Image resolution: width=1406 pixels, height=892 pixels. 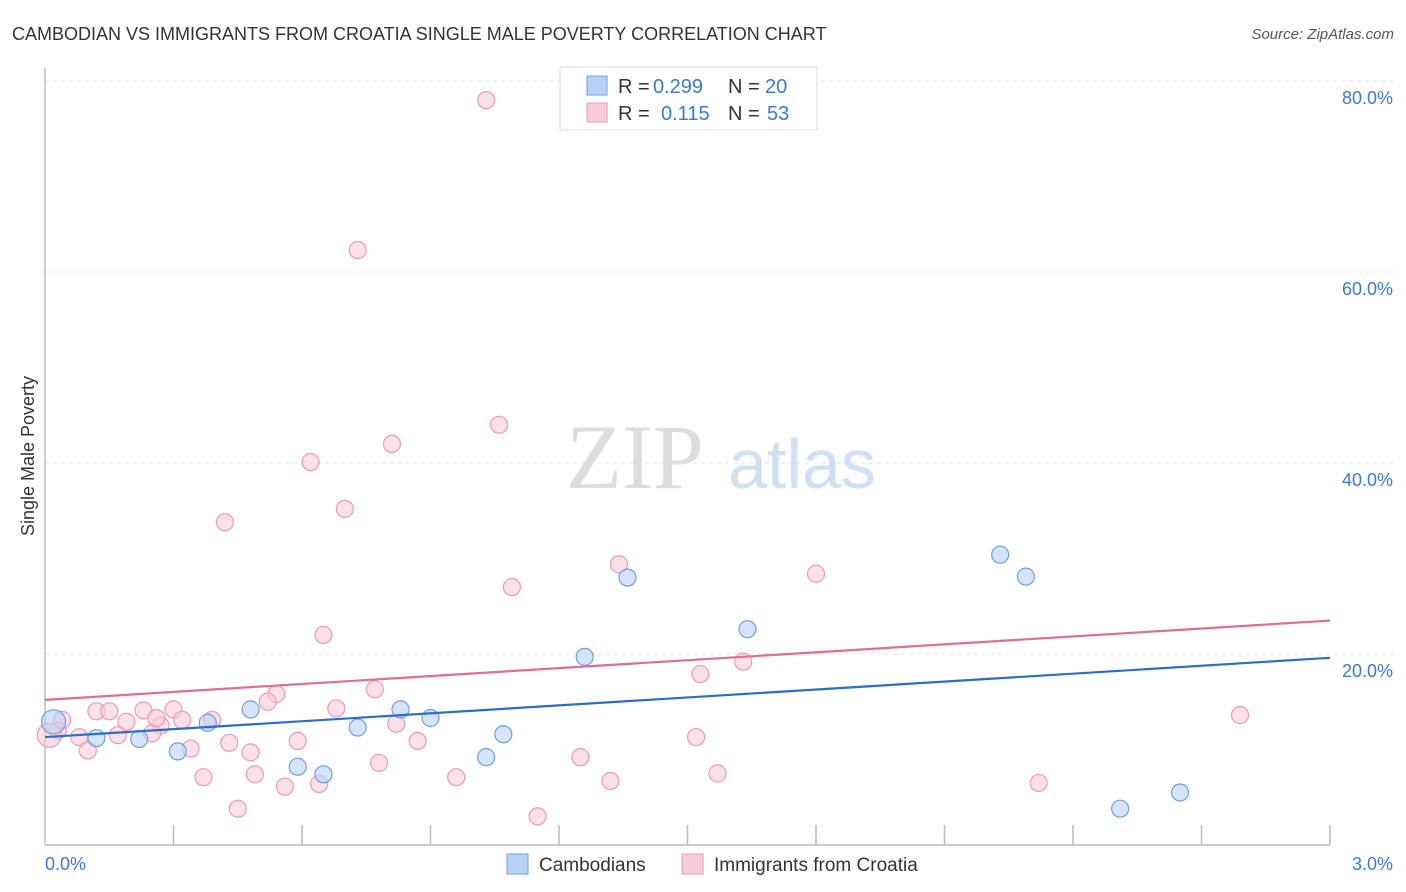 I want to click on legend-swatch-croatia, so click(x=597, y=112).